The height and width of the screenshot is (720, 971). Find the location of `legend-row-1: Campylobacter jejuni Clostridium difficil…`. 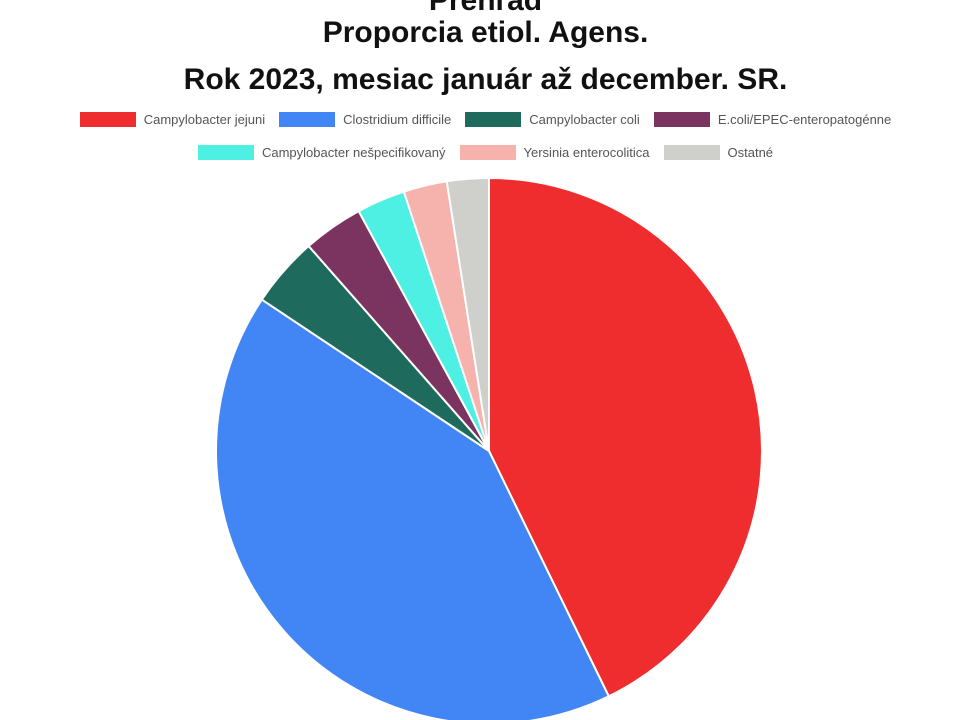

legend-row-1: Campylobacter jejuni Clostridium difficil… is located at coordinates (485, 119).